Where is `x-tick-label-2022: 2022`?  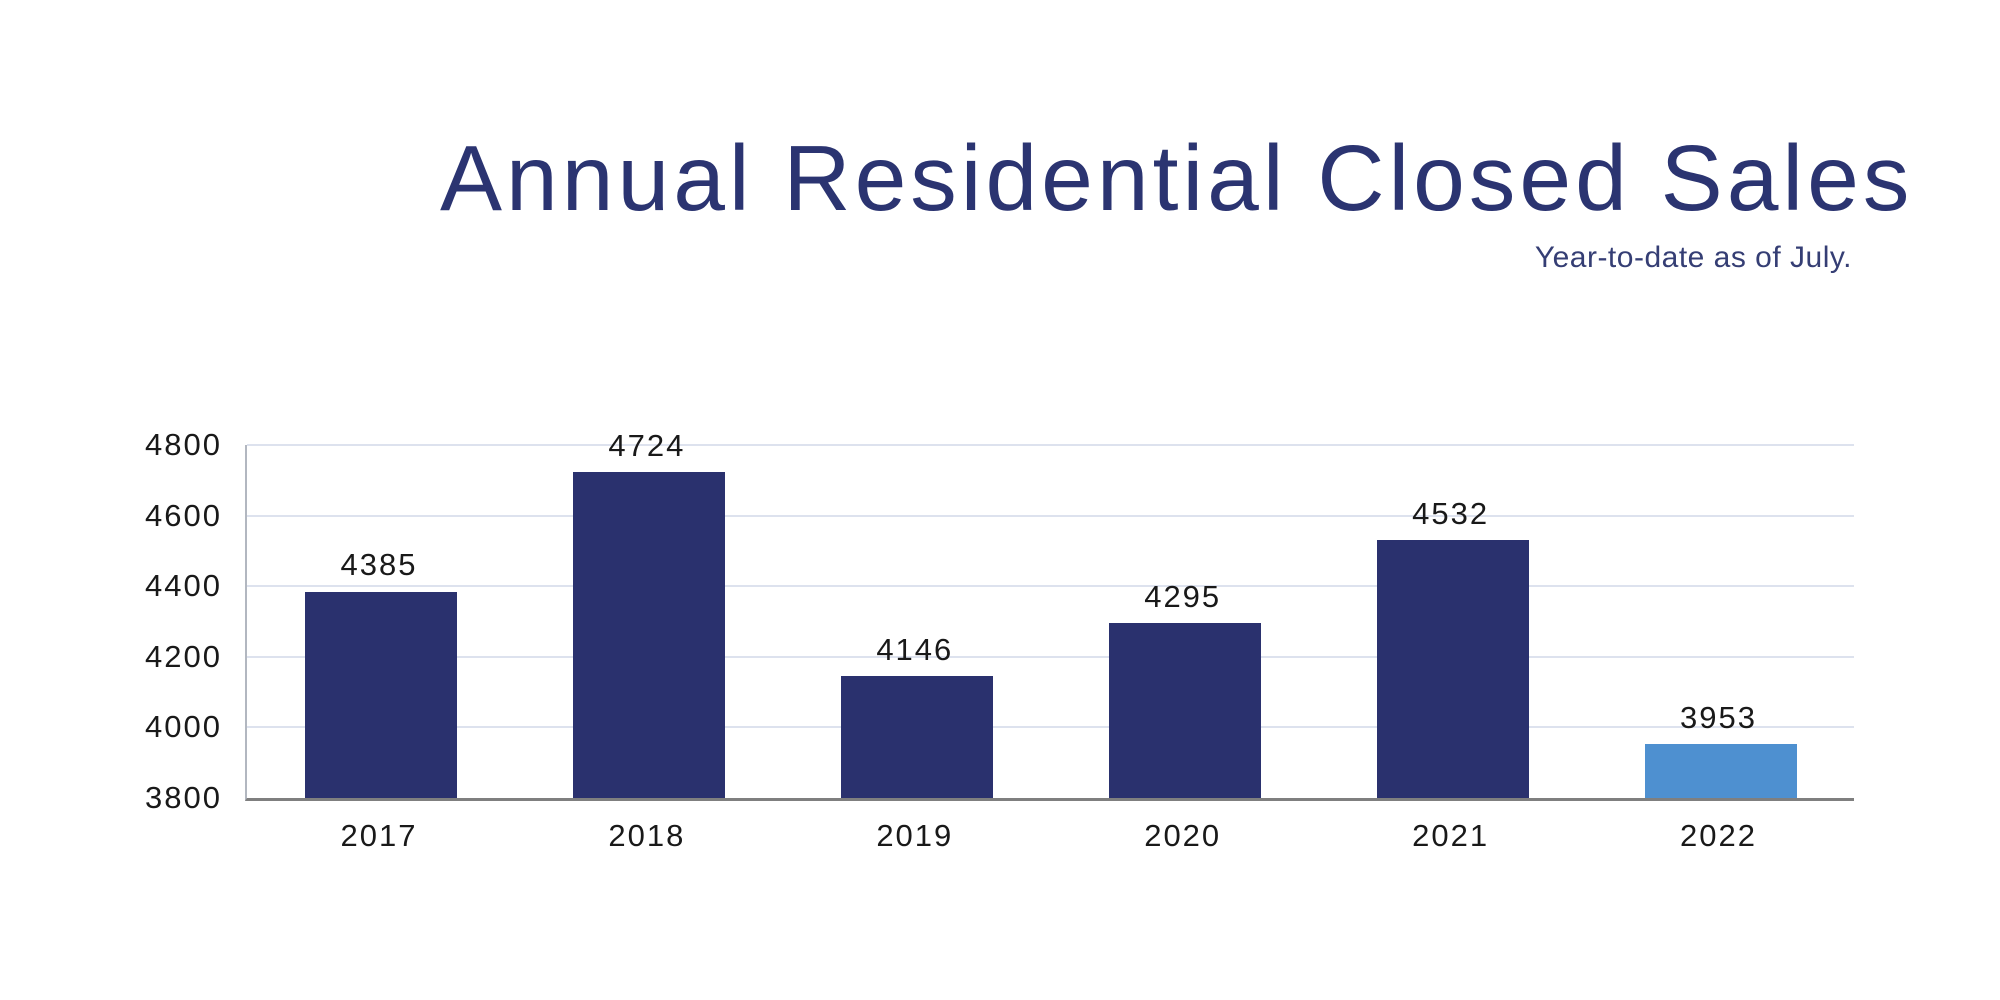 x-tick-label-2022: 2022 is located at coordinates (1718, 835).